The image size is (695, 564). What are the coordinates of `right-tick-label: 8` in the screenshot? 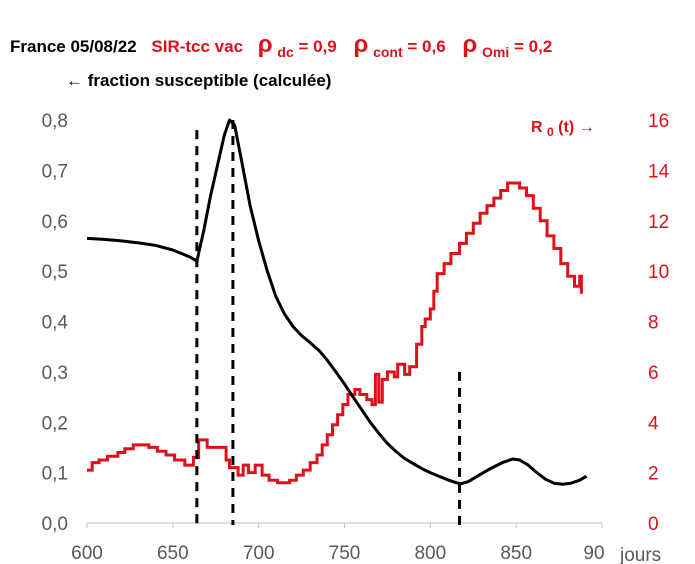 It's located at (653, 323).